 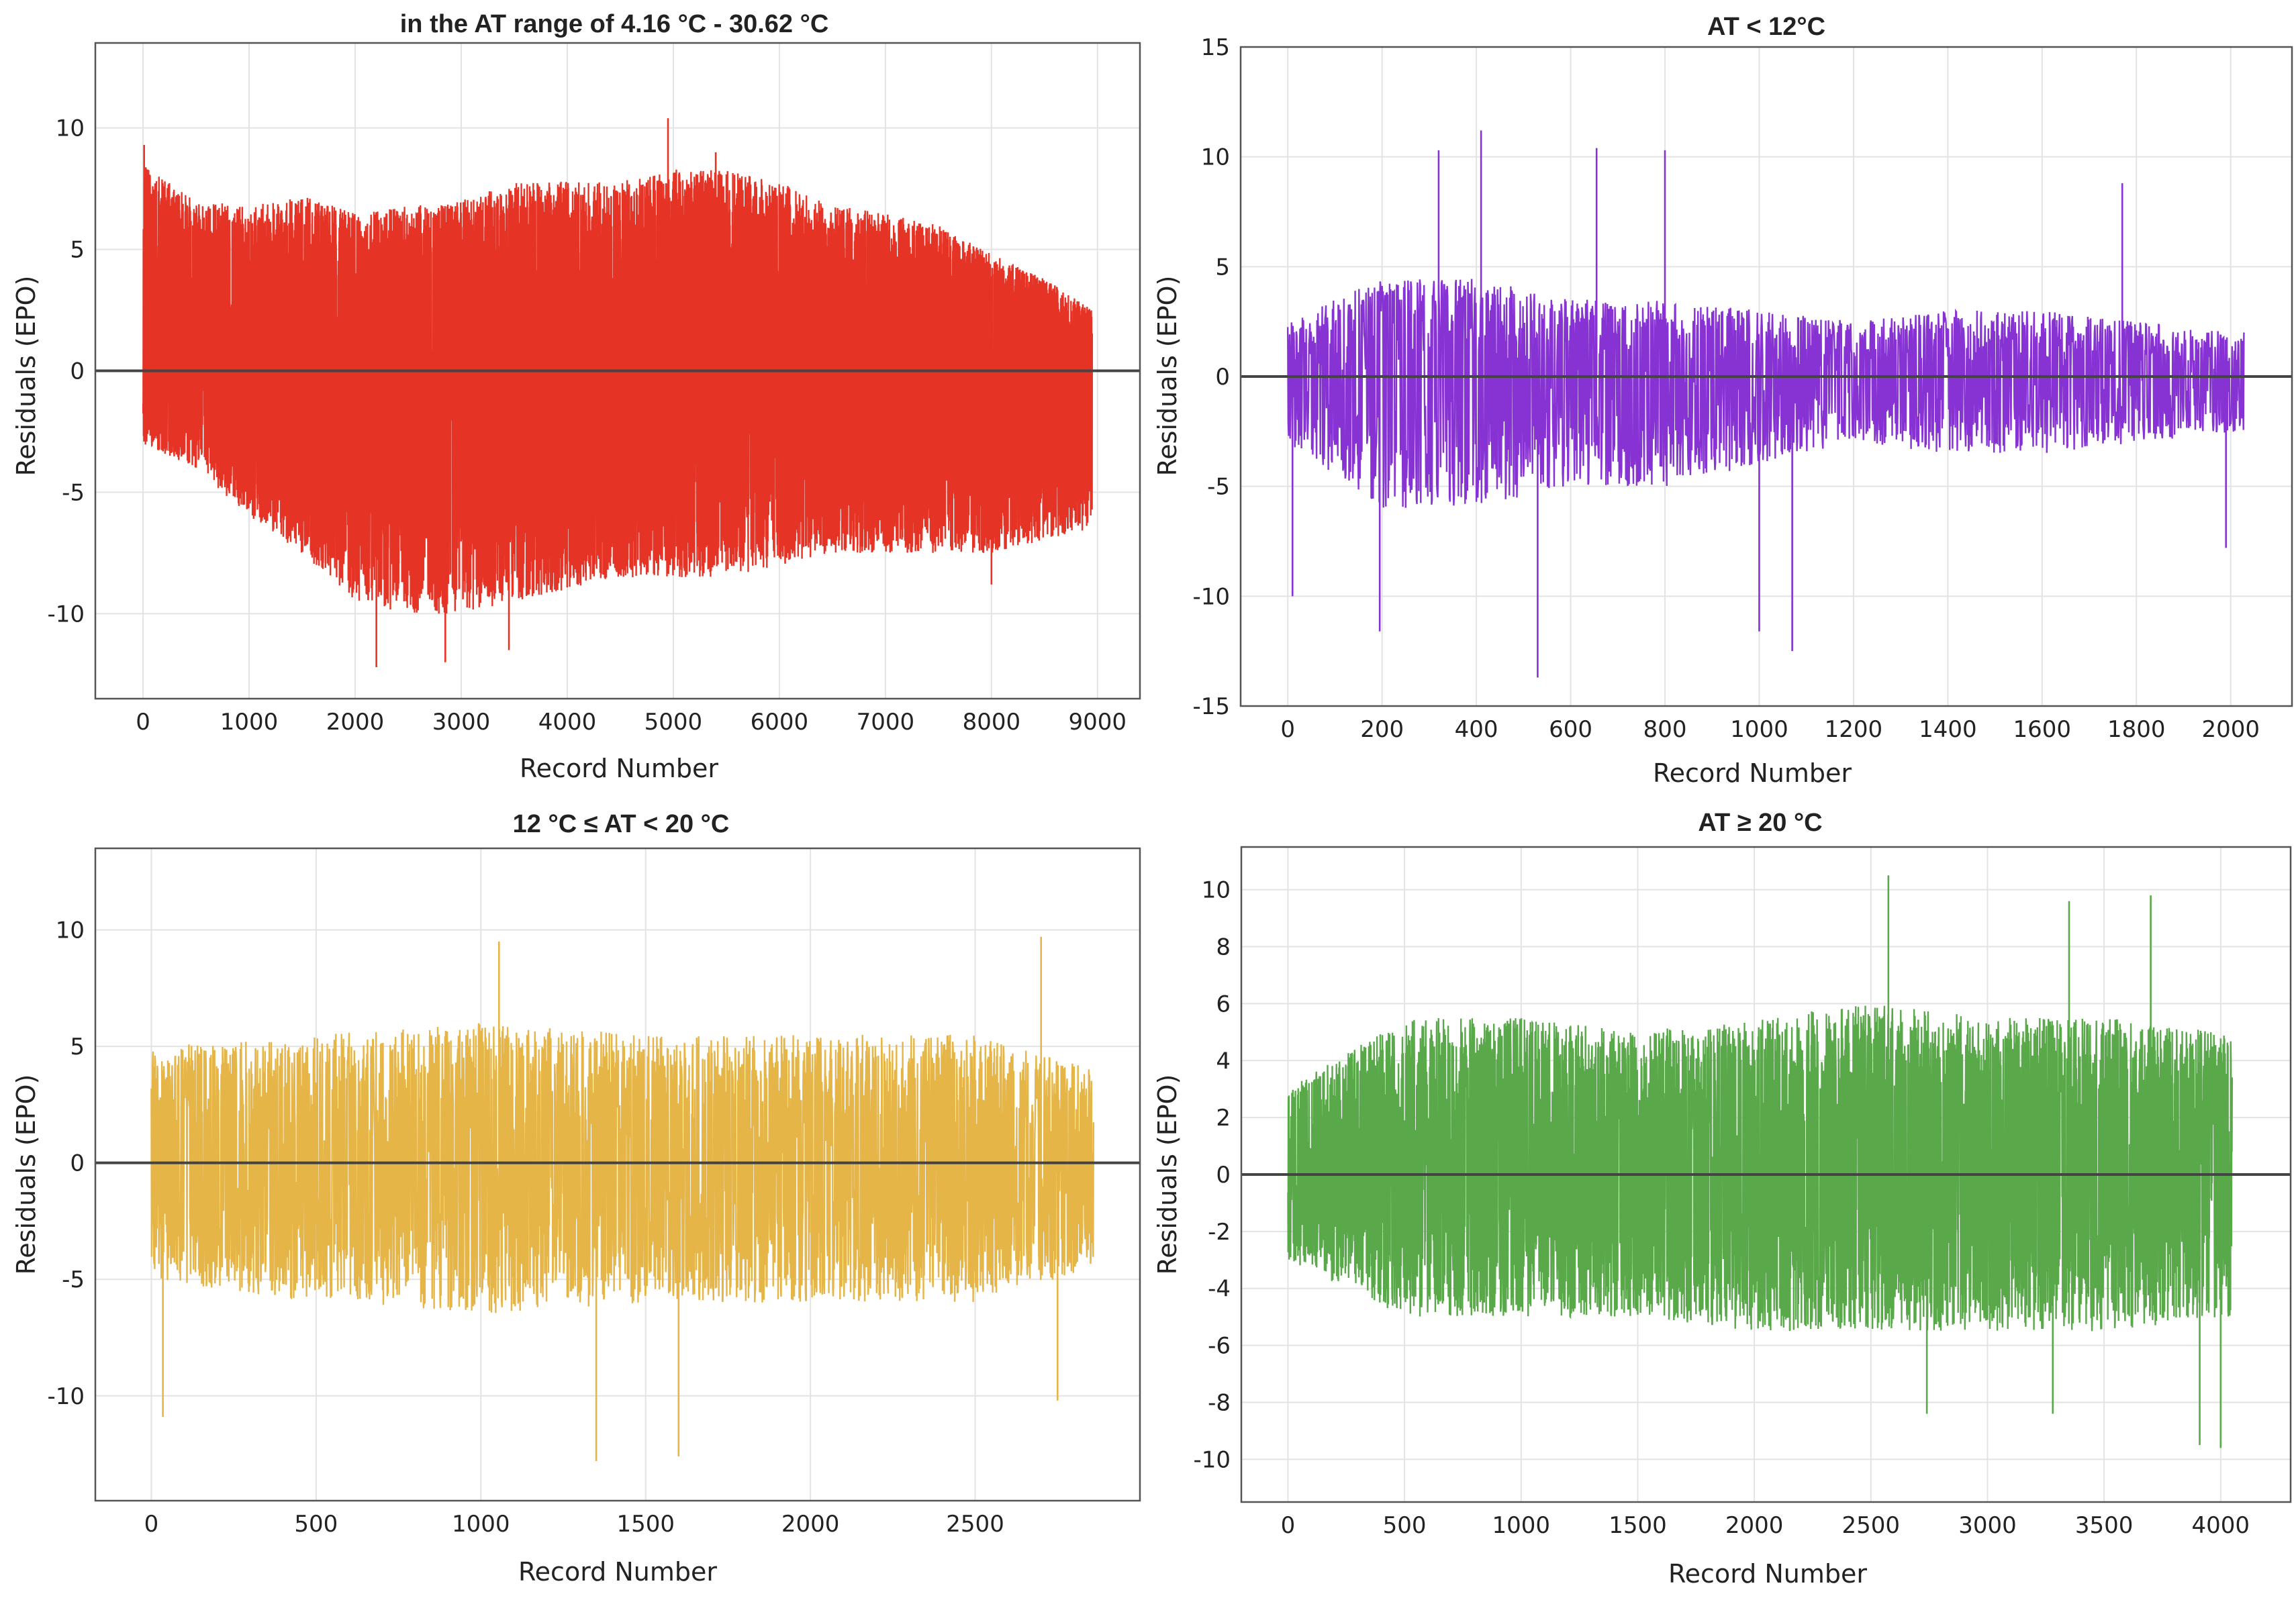 I want to click on x-tick-label: 800, so click(x=1665, y=729).